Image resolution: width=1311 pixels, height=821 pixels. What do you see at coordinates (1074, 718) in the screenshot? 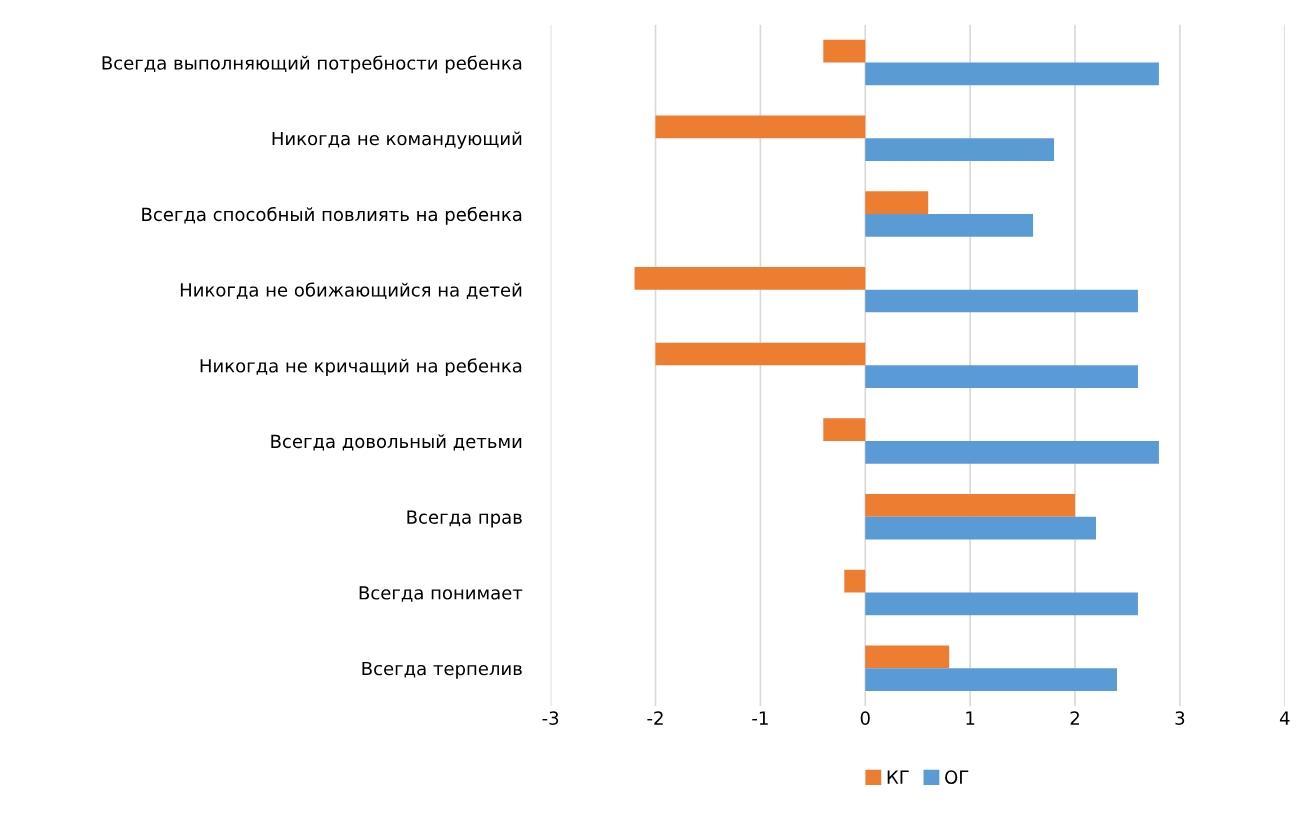
I see `x-tick-label: 2` at bounding box center [1074, 718].